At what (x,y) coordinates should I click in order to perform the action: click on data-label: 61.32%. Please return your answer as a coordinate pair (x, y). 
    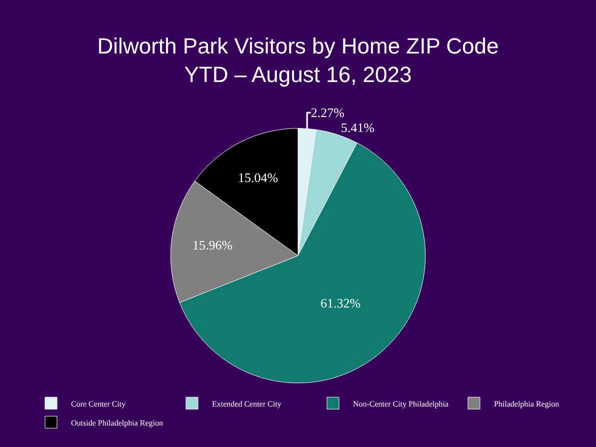
    Looking at the image, I should click on (340, 302).